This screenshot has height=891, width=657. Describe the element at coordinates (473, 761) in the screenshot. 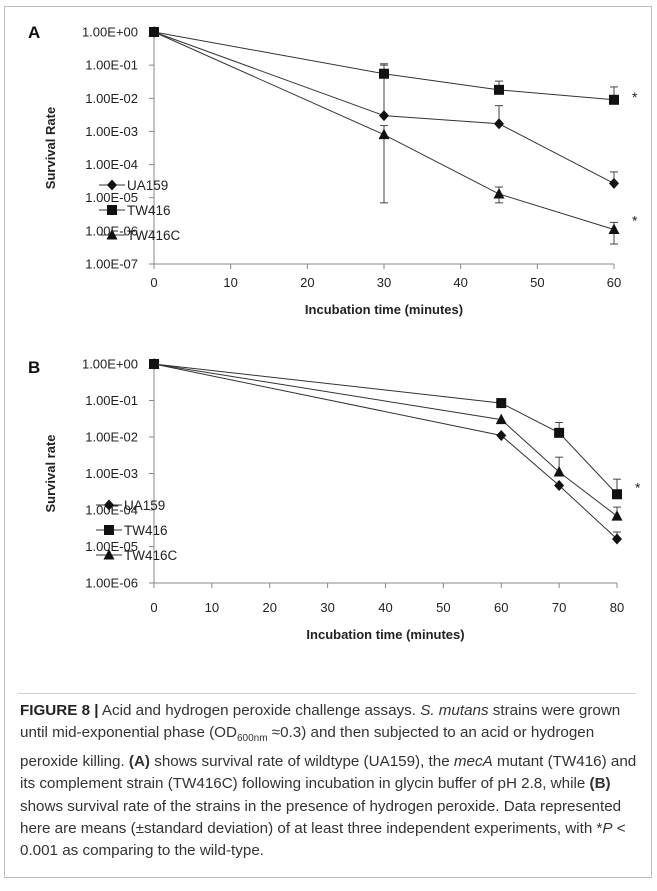

I see `caption-gene: mecA` at that location.